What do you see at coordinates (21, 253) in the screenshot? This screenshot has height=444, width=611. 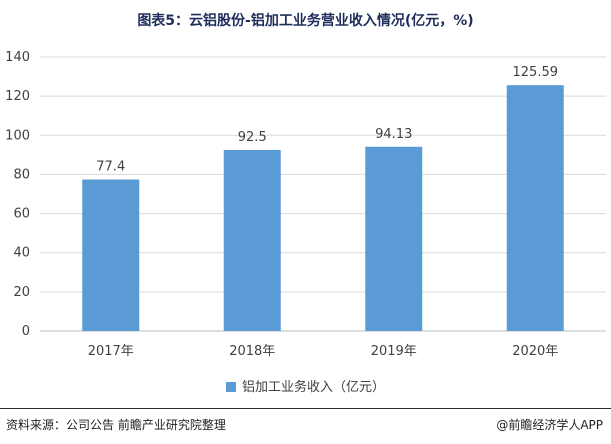 I see `y-tick-label: 40` at bounding box center [21, 253].